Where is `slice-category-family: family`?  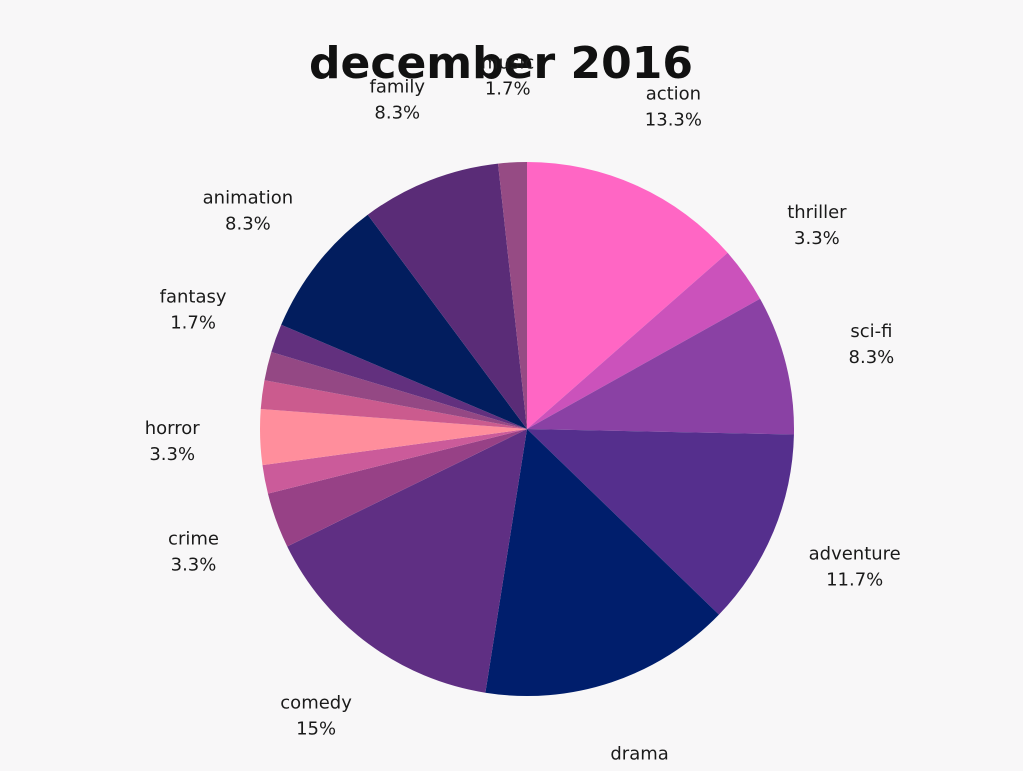 slice-category-family: family is located at coordinates (398, 87).